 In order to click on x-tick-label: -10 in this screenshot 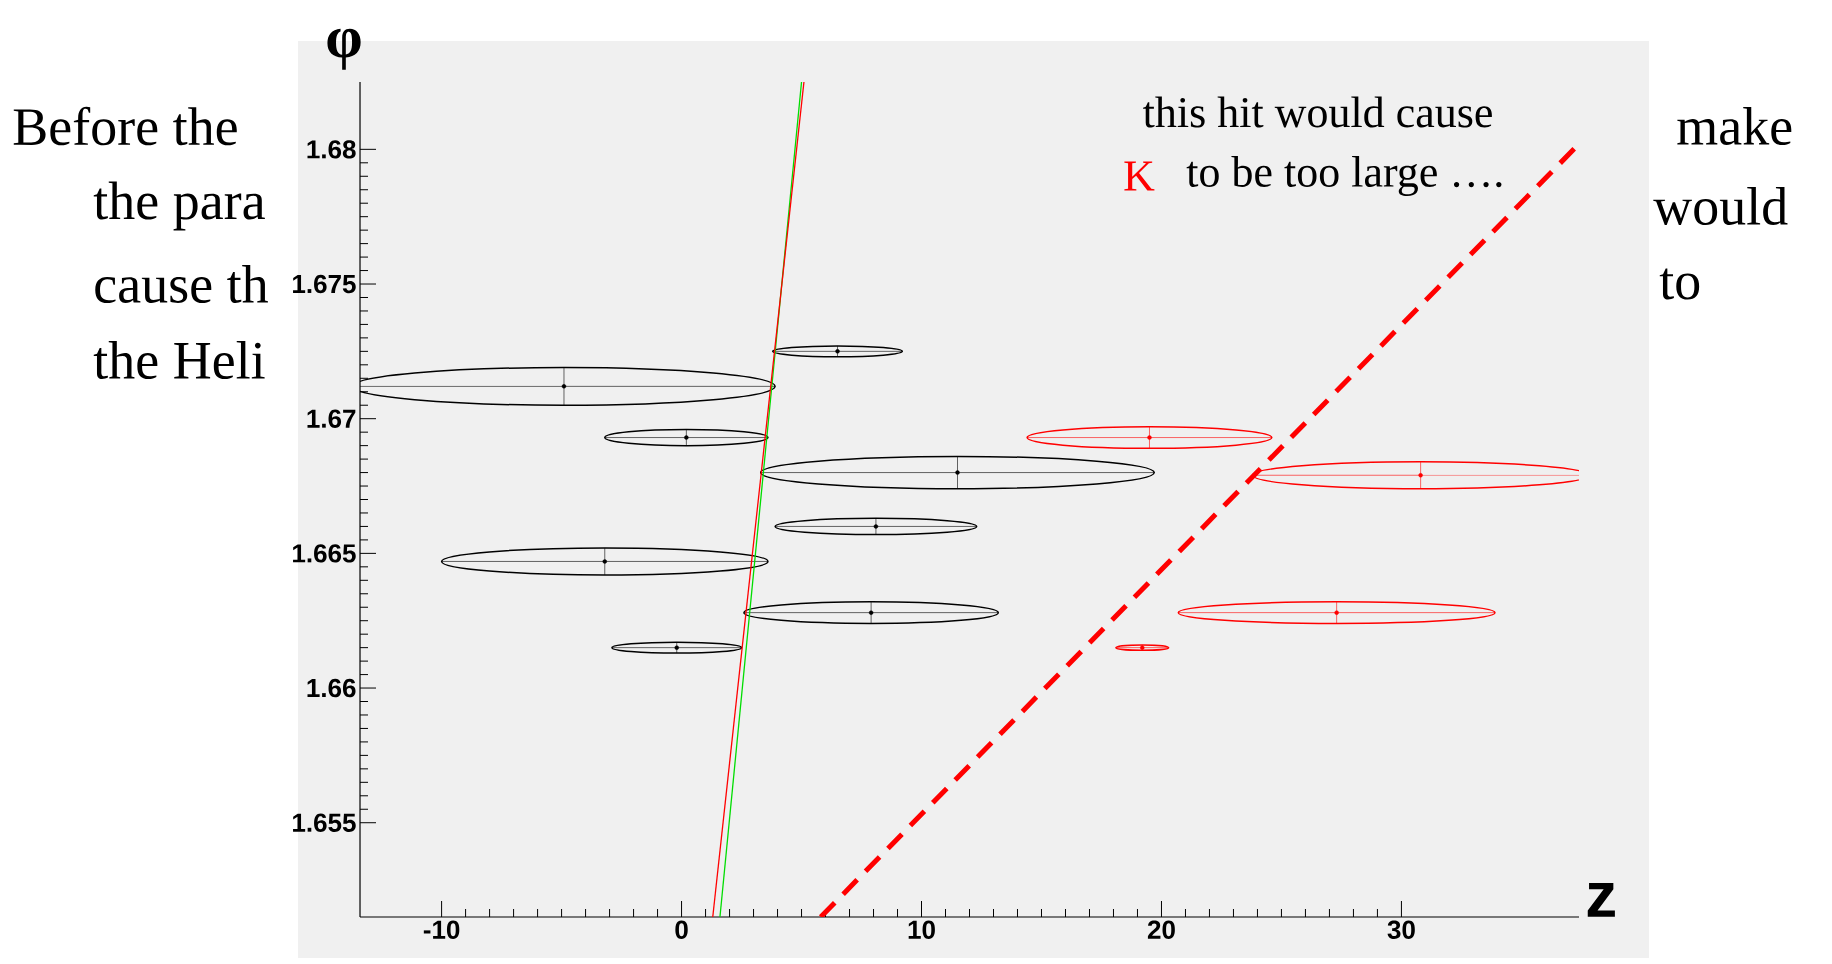, I will do `click(441, 929)`.